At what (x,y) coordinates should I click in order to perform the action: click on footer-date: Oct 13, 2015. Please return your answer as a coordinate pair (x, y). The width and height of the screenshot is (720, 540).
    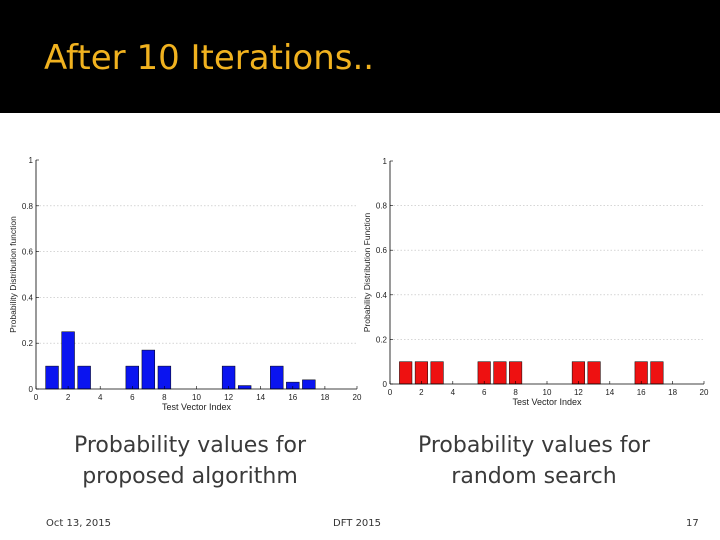
    Looking at the image, I should click on (78, 523).